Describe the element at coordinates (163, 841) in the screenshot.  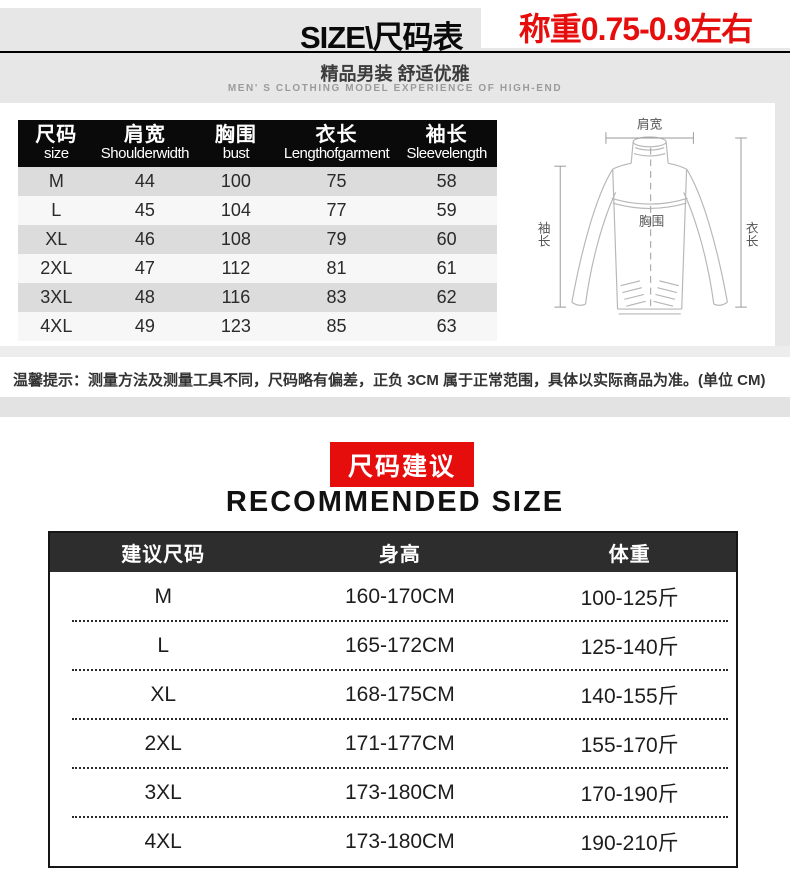
I see `rec-cell-size: 4XL` at that location.